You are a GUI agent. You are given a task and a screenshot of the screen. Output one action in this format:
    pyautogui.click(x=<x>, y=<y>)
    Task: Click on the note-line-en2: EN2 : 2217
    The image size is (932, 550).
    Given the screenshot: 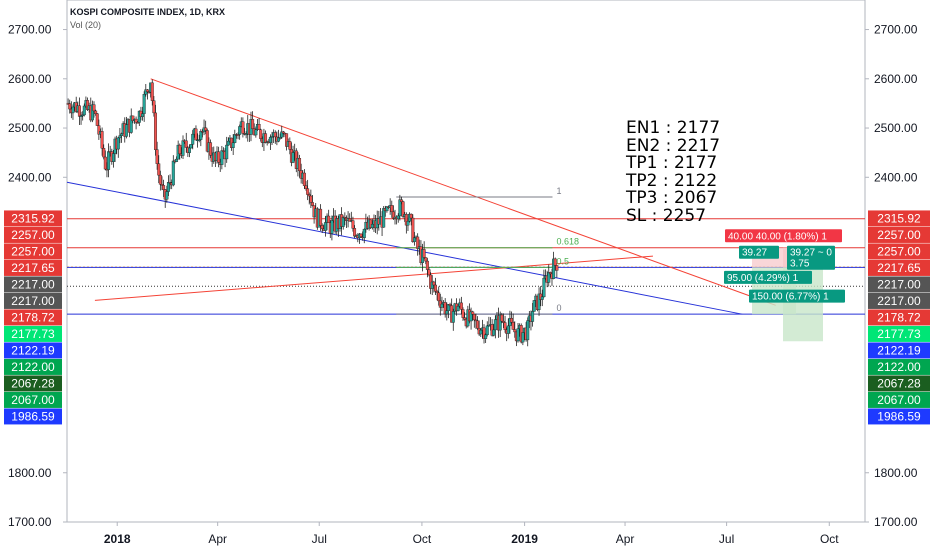 What is the action you would take?
    pyautogui.click(x=673, y=145)
    